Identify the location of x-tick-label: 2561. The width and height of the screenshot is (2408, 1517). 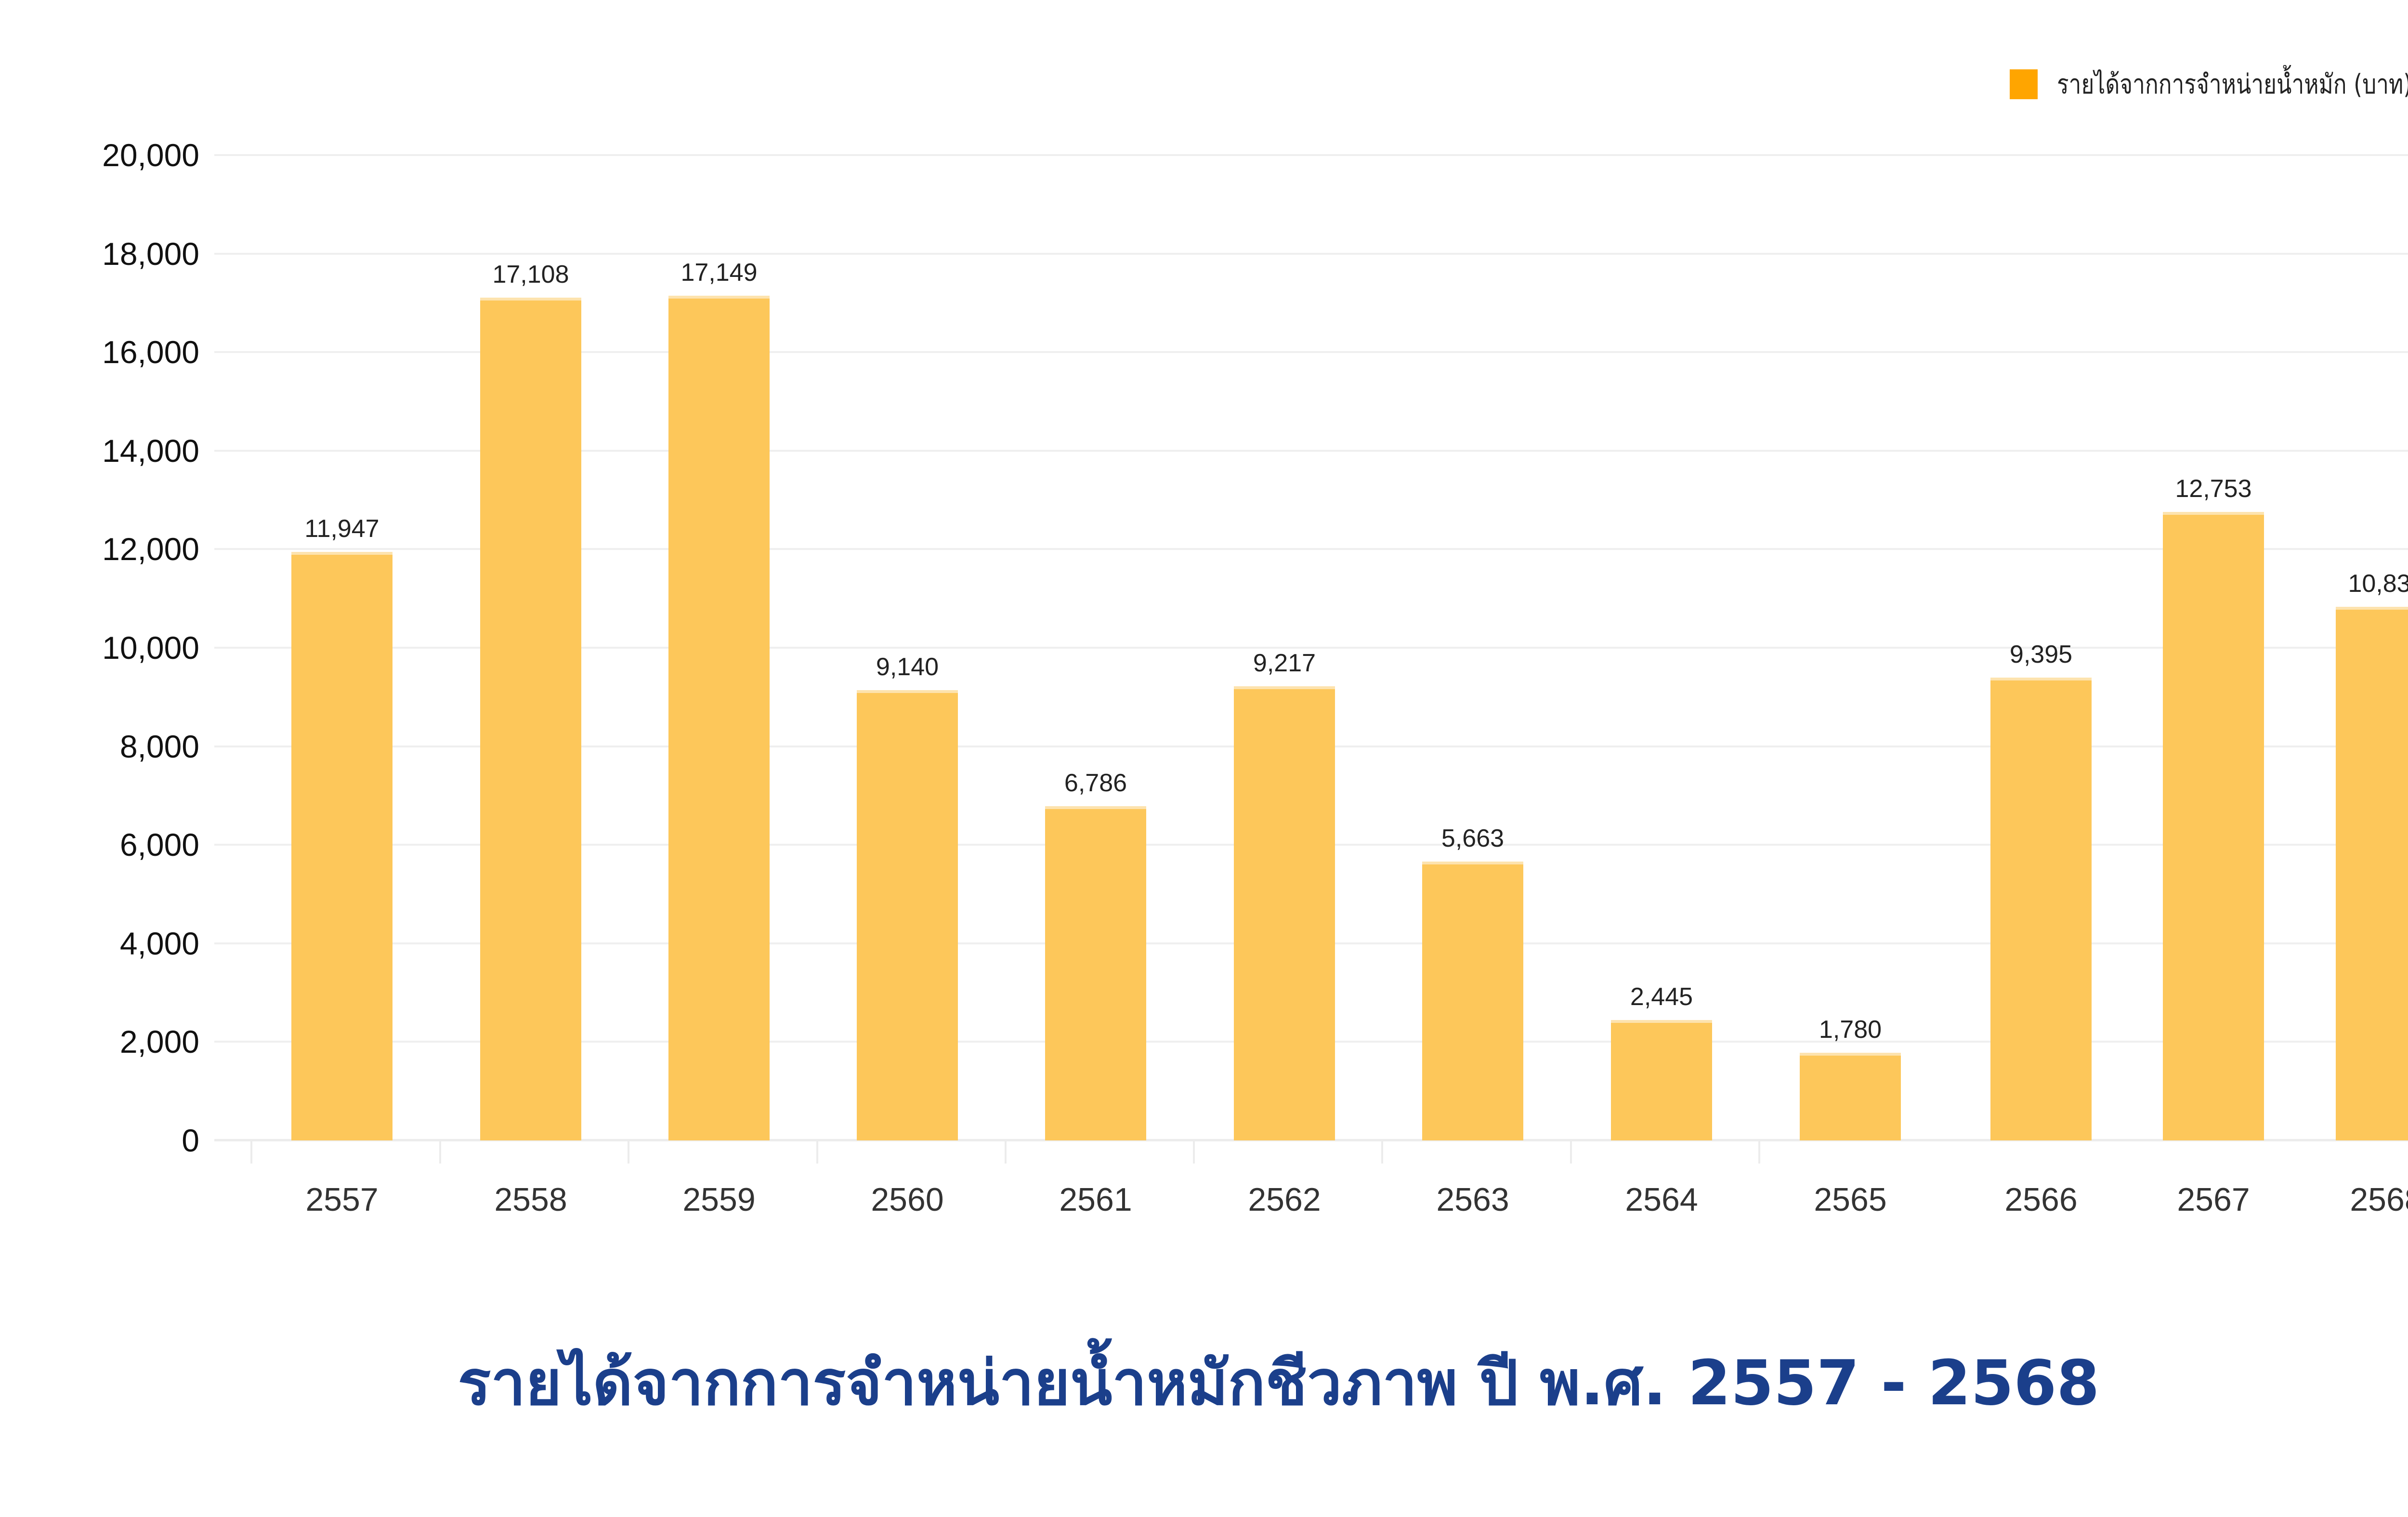
(1095, 1199).